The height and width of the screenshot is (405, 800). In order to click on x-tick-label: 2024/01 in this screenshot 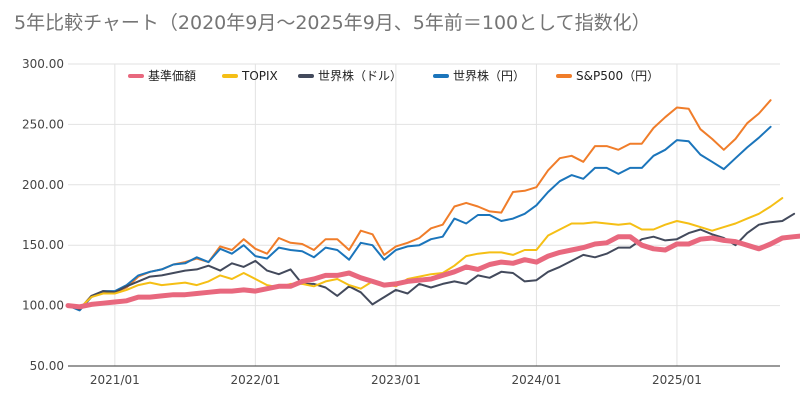, I will do `click(536, 380)`.